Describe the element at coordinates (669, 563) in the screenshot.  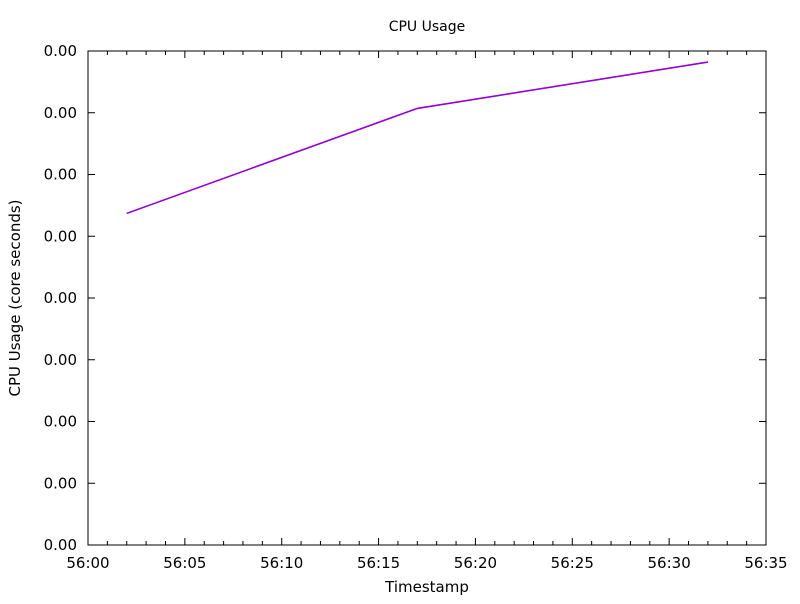
I see `x-tick-label: 56:30` at that location.